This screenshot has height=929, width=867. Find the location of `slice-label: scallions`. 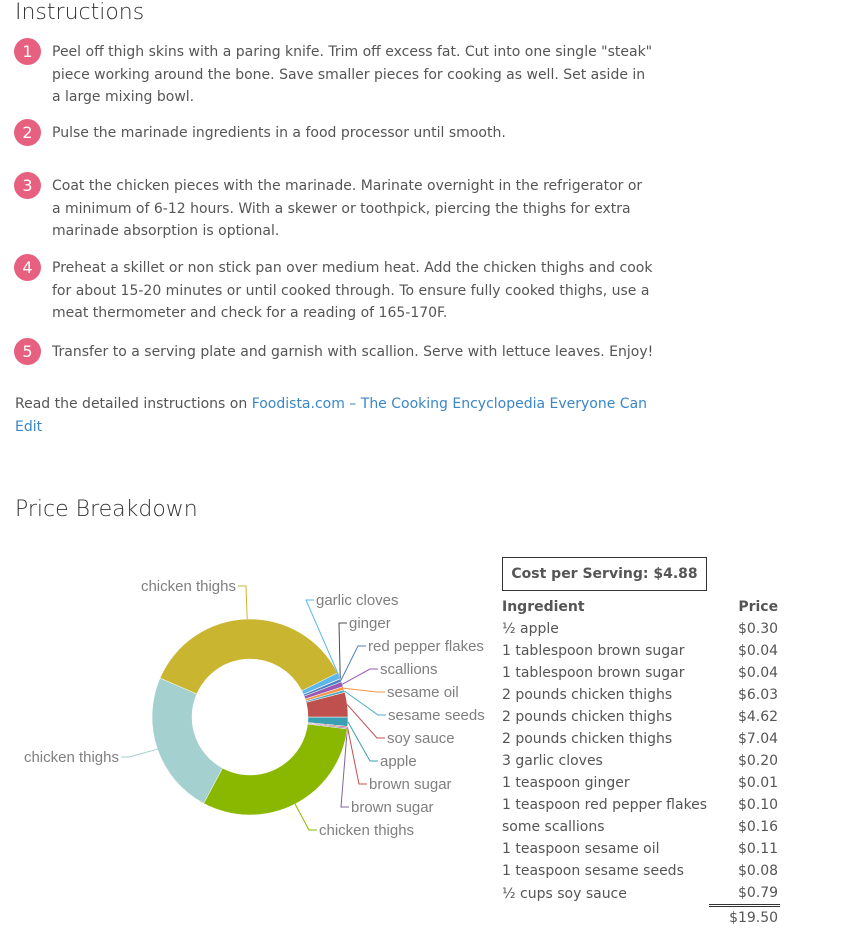

slice-label: scallions is located at coordinates (409, 669).